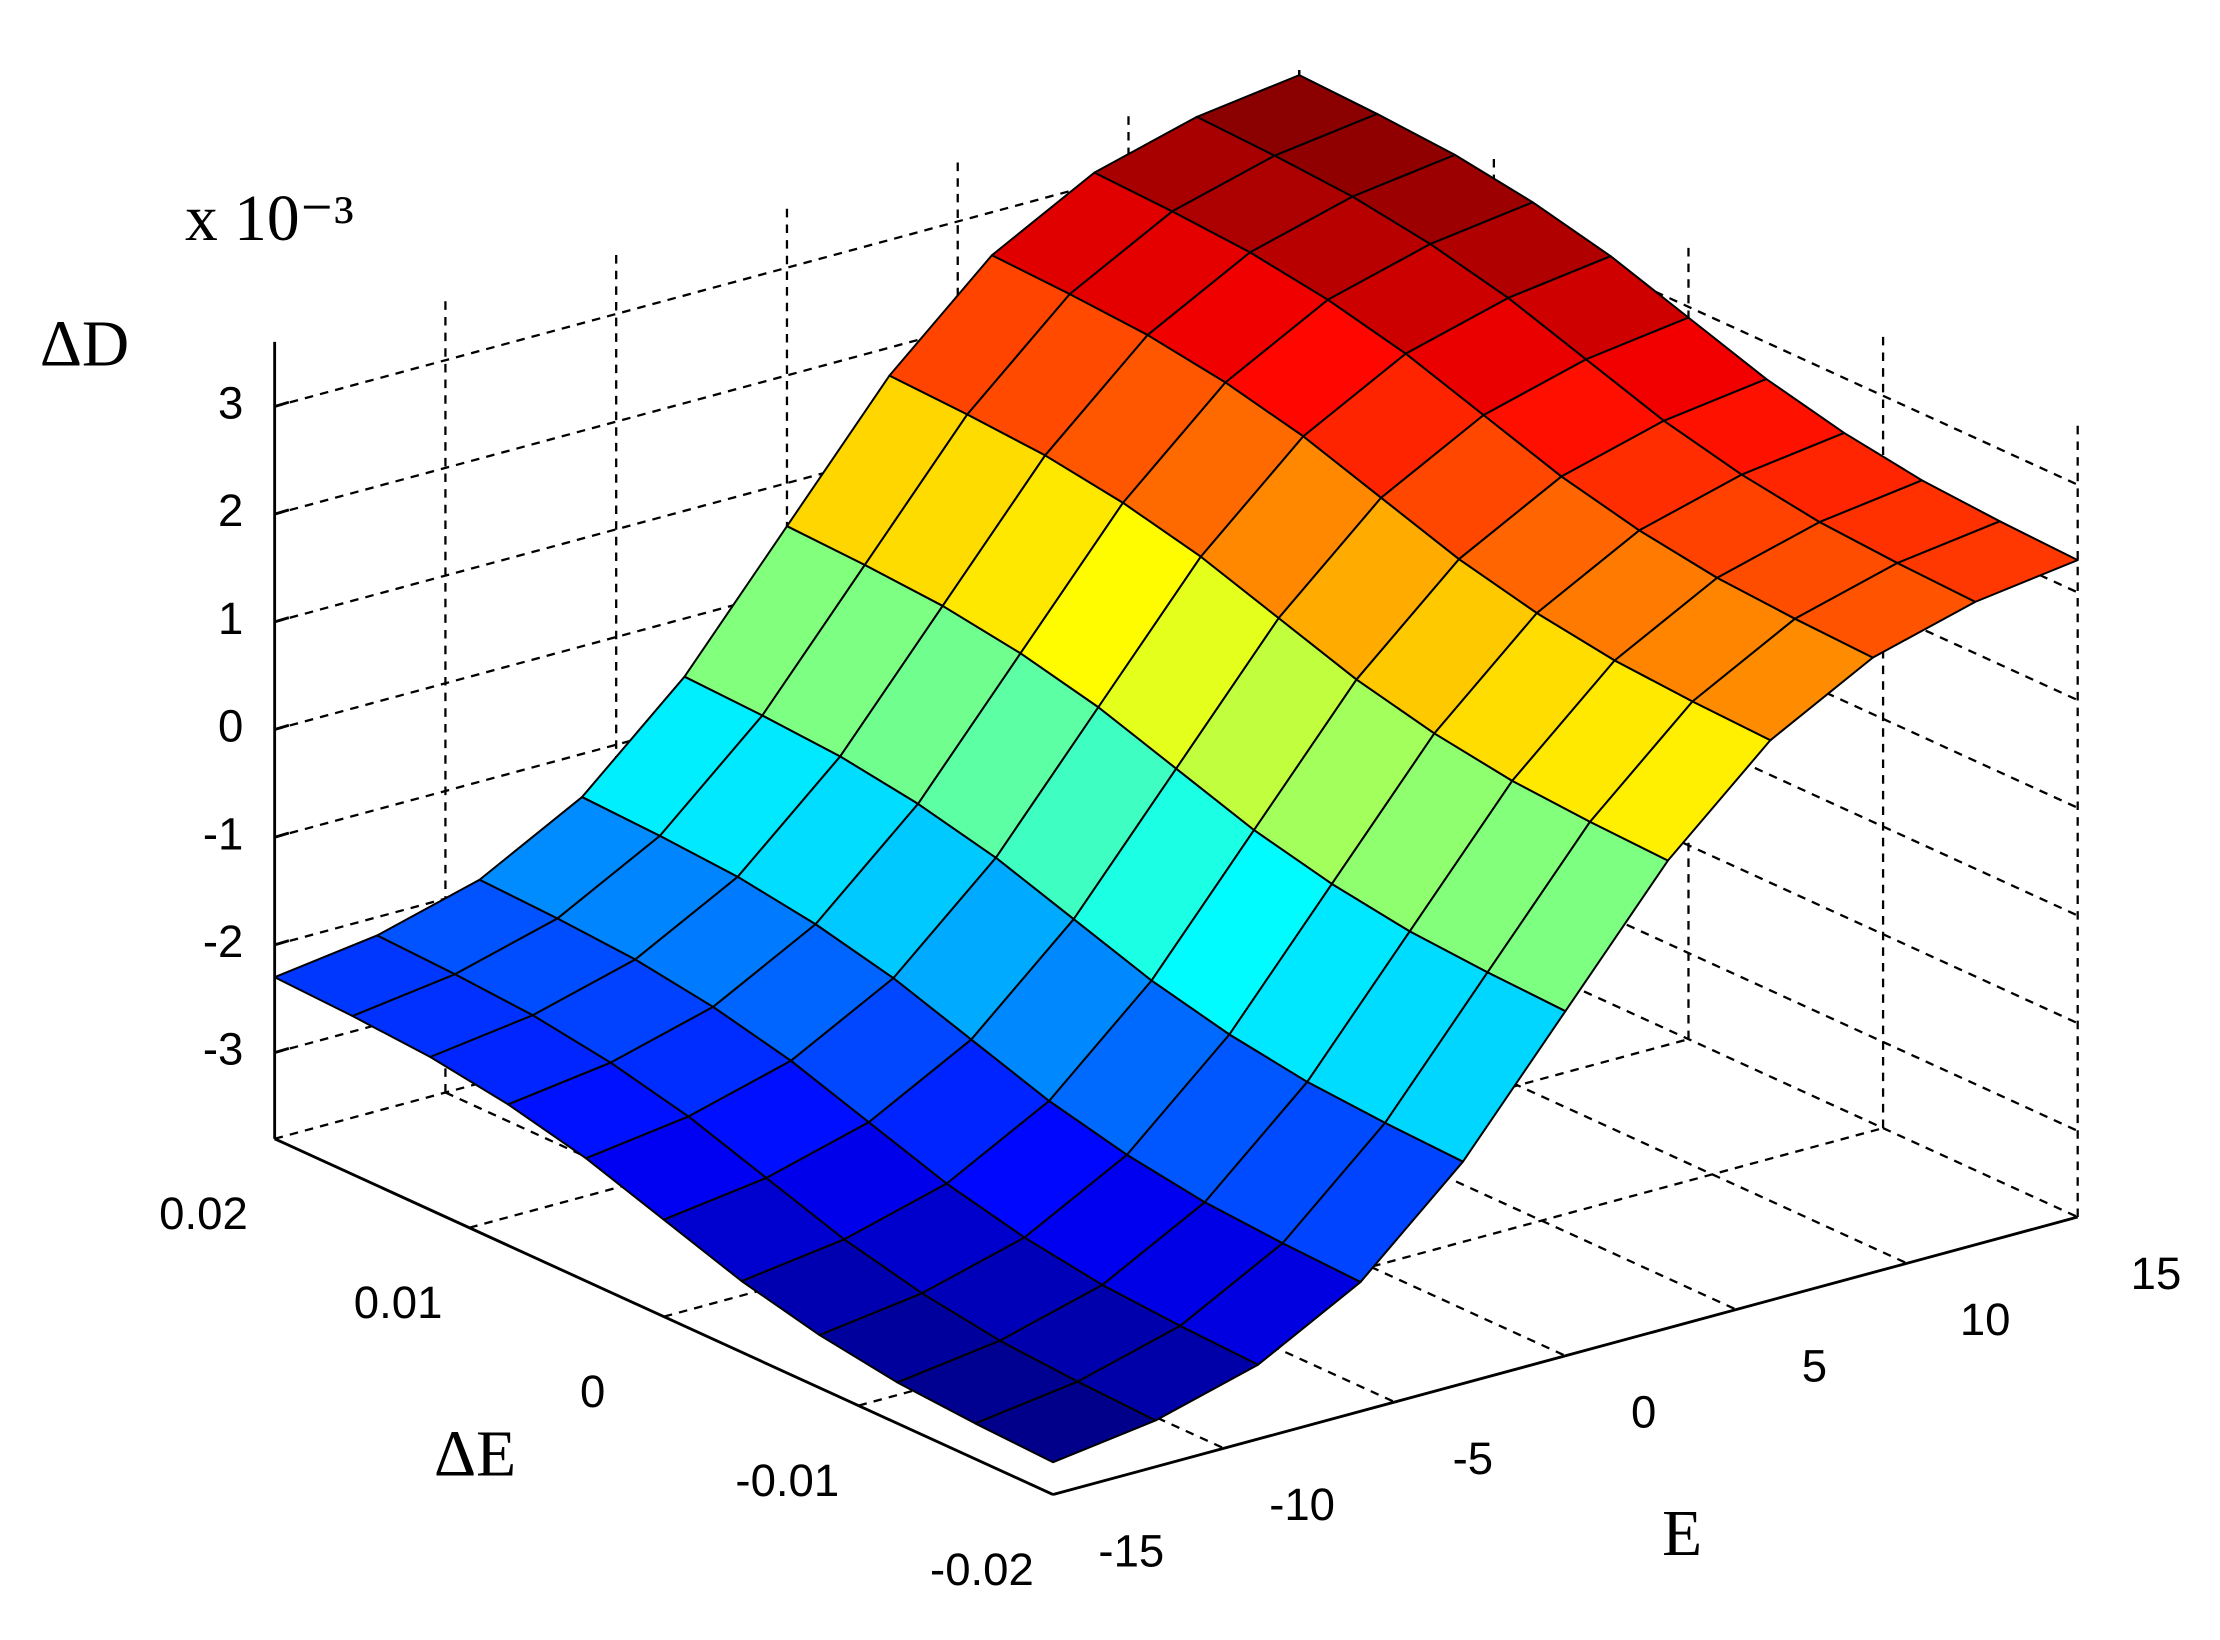 The height and width of the screenshot is (1640, 2220). Describe the element at coordinates (1473, 1458) in the screenshot. I see `x-tick-label: -5` at that location.